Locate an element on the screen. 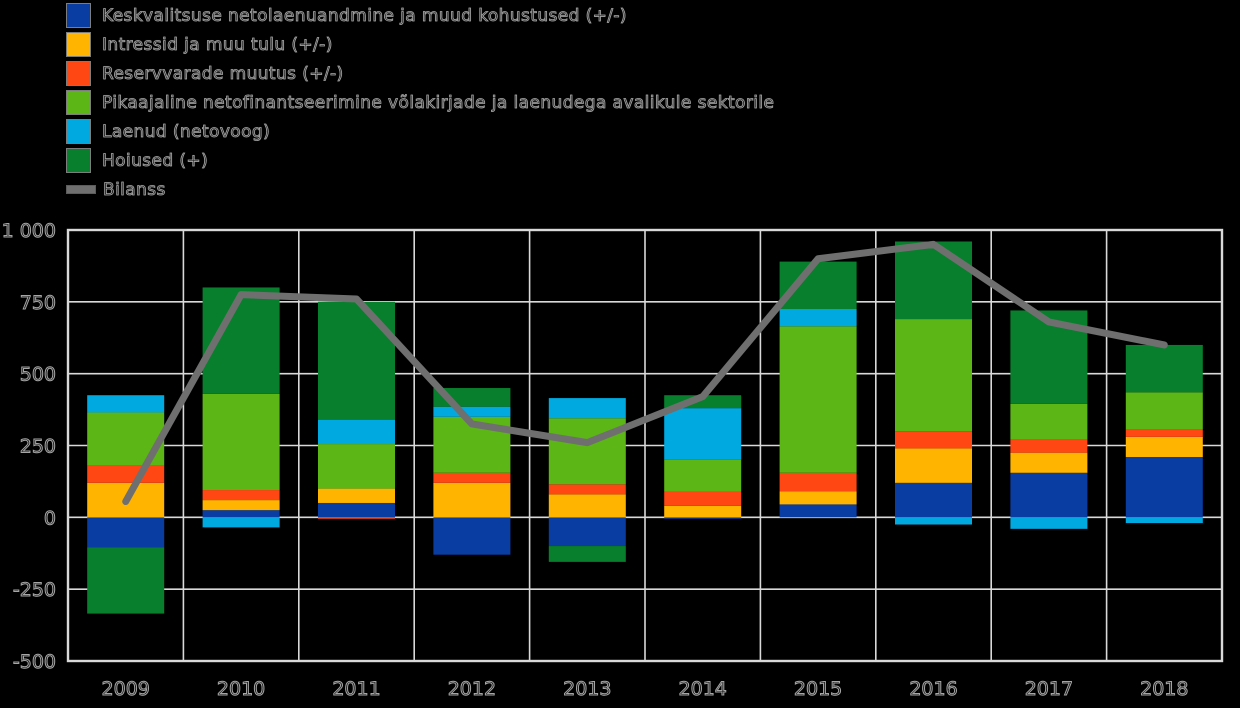 This screenshot has width=1240, height=708. bar-segment-2016-s4 is located at coordinates (933, 521).